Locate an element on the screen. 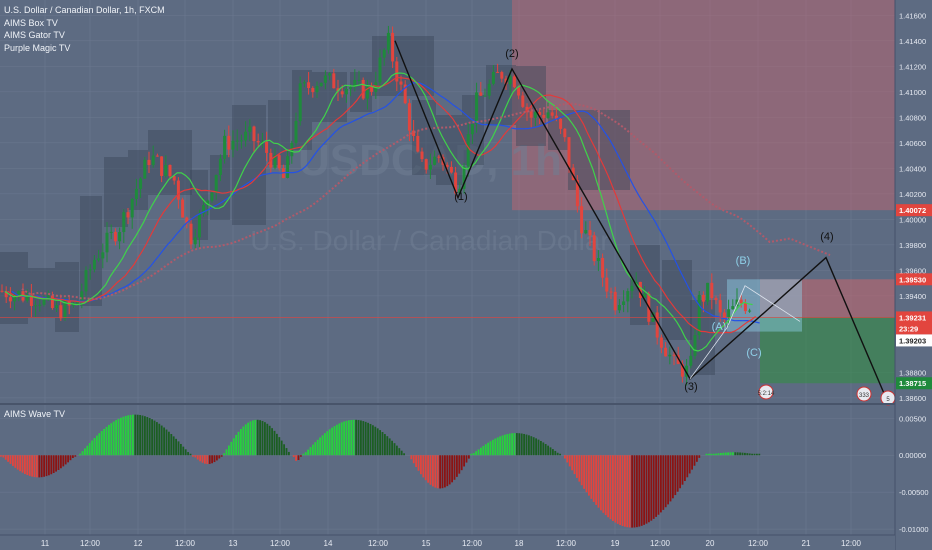  symbol-title: U.S. Dollar / Canadian Dollar, 1h, FXCM is located at coordinates (84, 10).